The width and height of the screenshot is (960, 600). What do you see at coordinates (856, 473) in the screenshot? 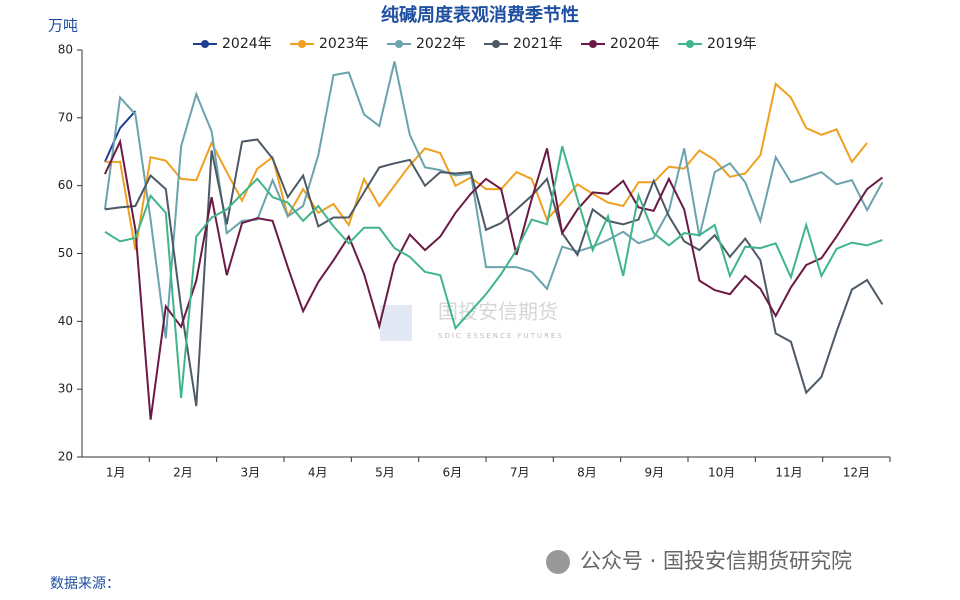
I see `x-tick-label: 12月` at bounding box center [856, 473].